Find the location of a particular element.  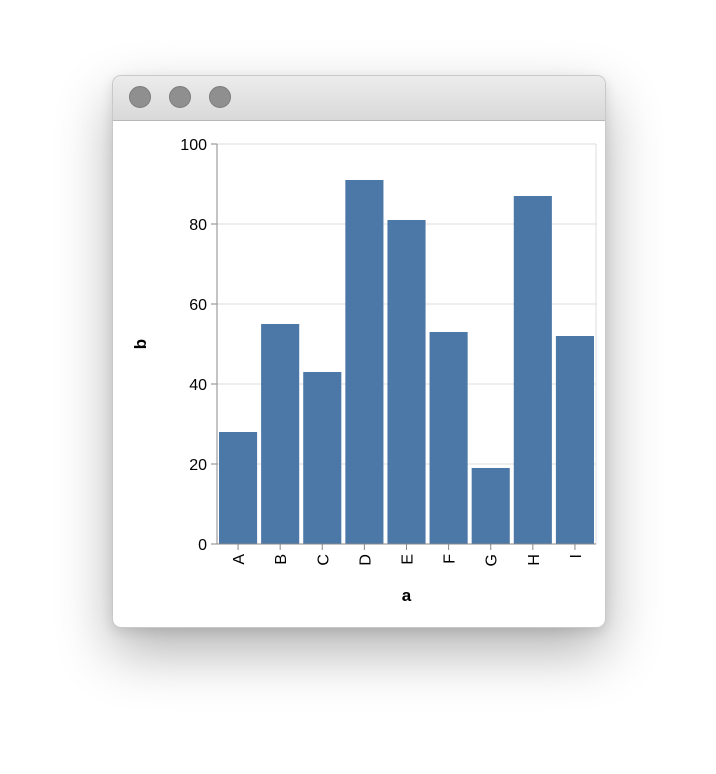

window-zoom-button is located at coordinates (220, 97).